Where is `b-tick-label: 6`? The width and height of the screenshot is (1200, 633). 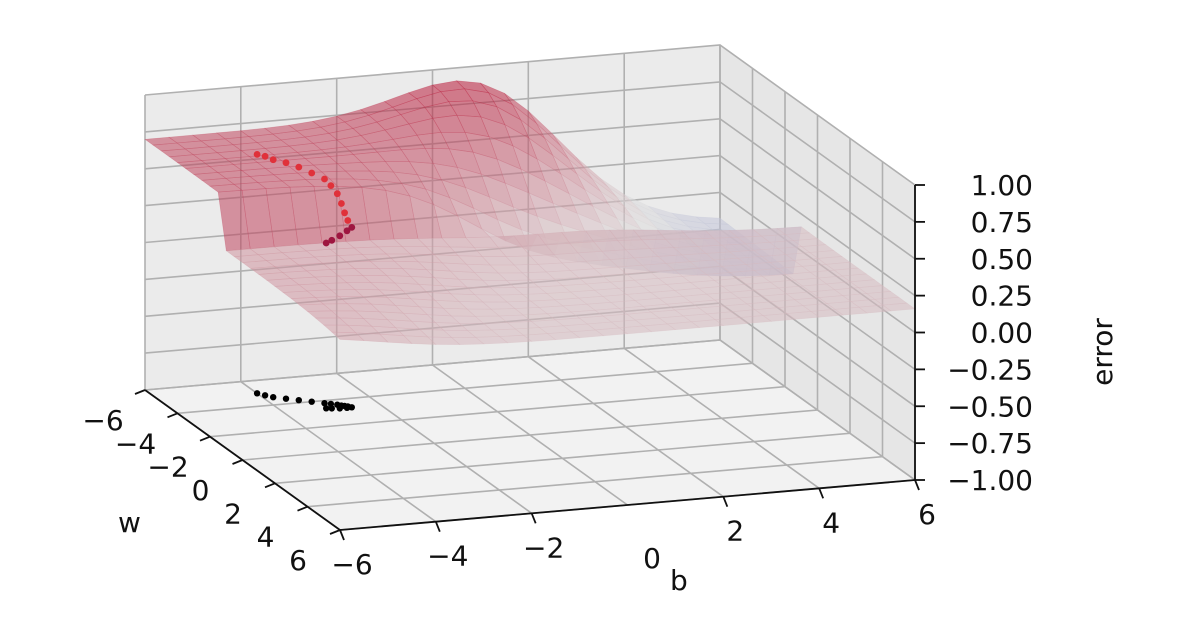 b-tick-label: 6 is located at coordinates (927, 514).